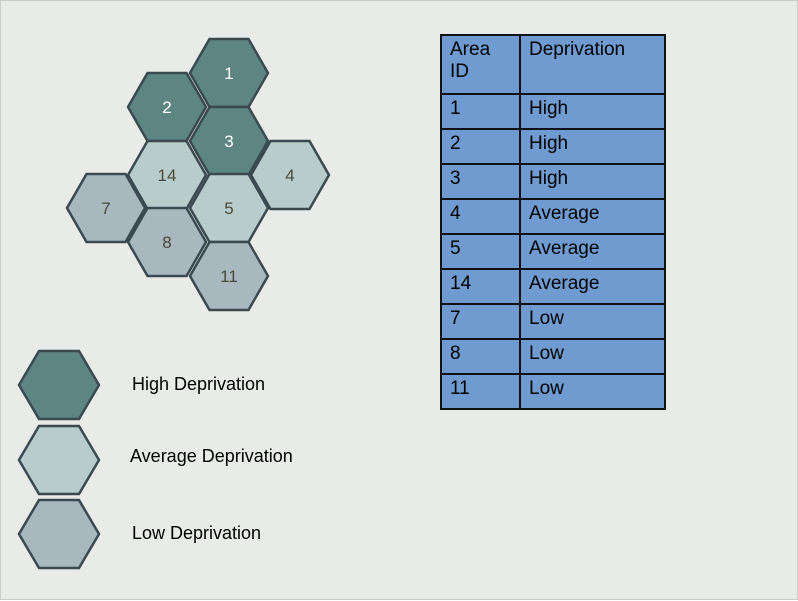 The width and height of the screenshot is (798, 601). I want to click on table-row: 14 Average, so click(553, 286).